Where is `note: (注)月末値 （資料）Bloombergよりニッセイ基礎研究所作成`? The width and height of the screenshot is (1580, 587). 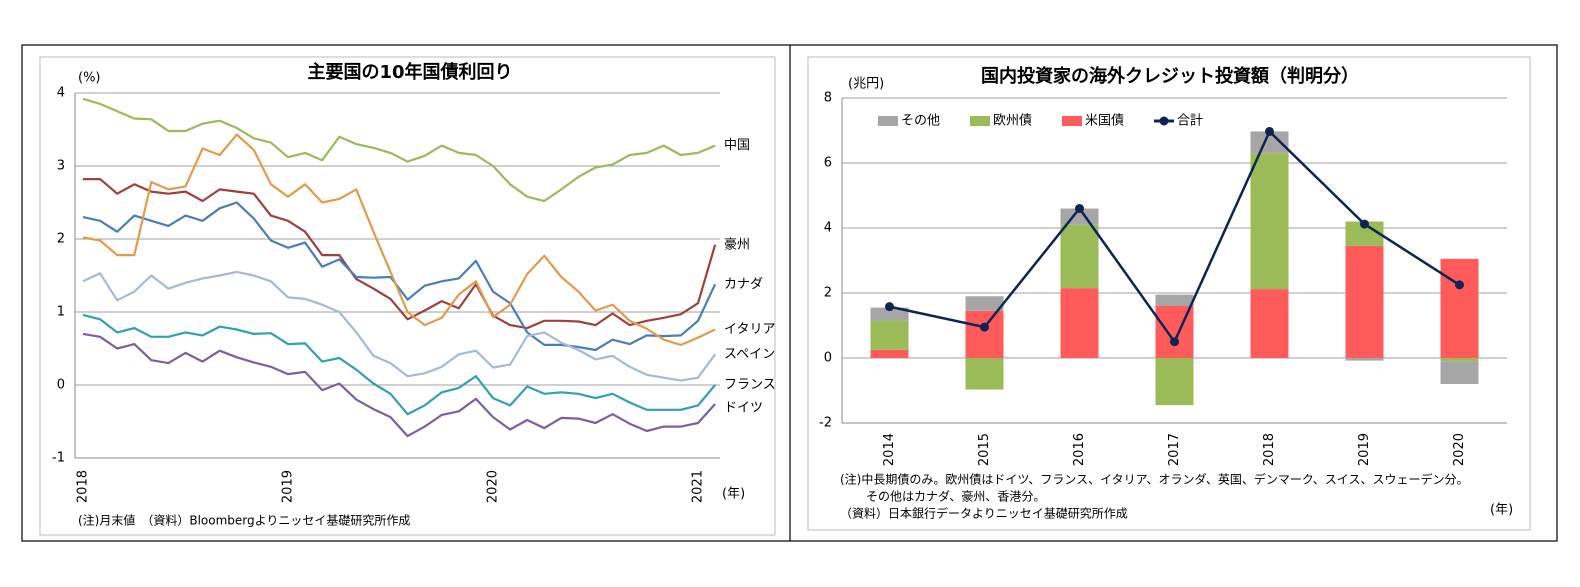 note: (注)月末値 （資料）Bloombergよりニッセイ基礎研究所作成 is located at coordinates (244, 520).